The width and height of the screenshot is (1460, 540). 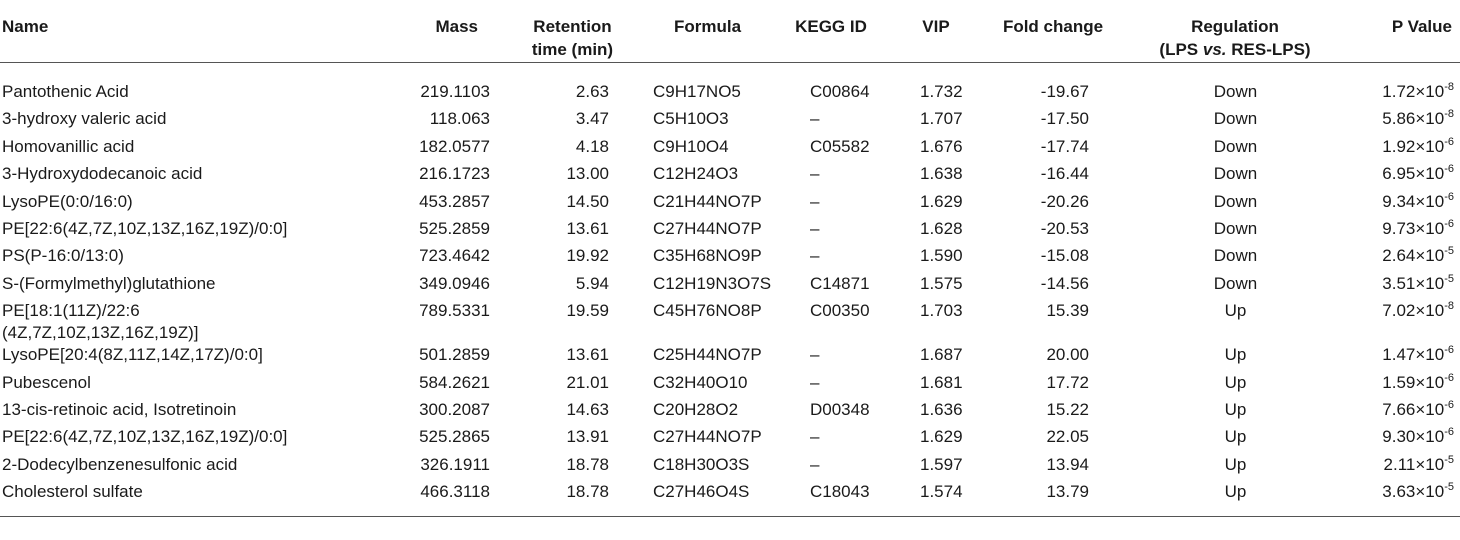 I want to click on cell-mass: 501.2859, so click(x=454, y=355).